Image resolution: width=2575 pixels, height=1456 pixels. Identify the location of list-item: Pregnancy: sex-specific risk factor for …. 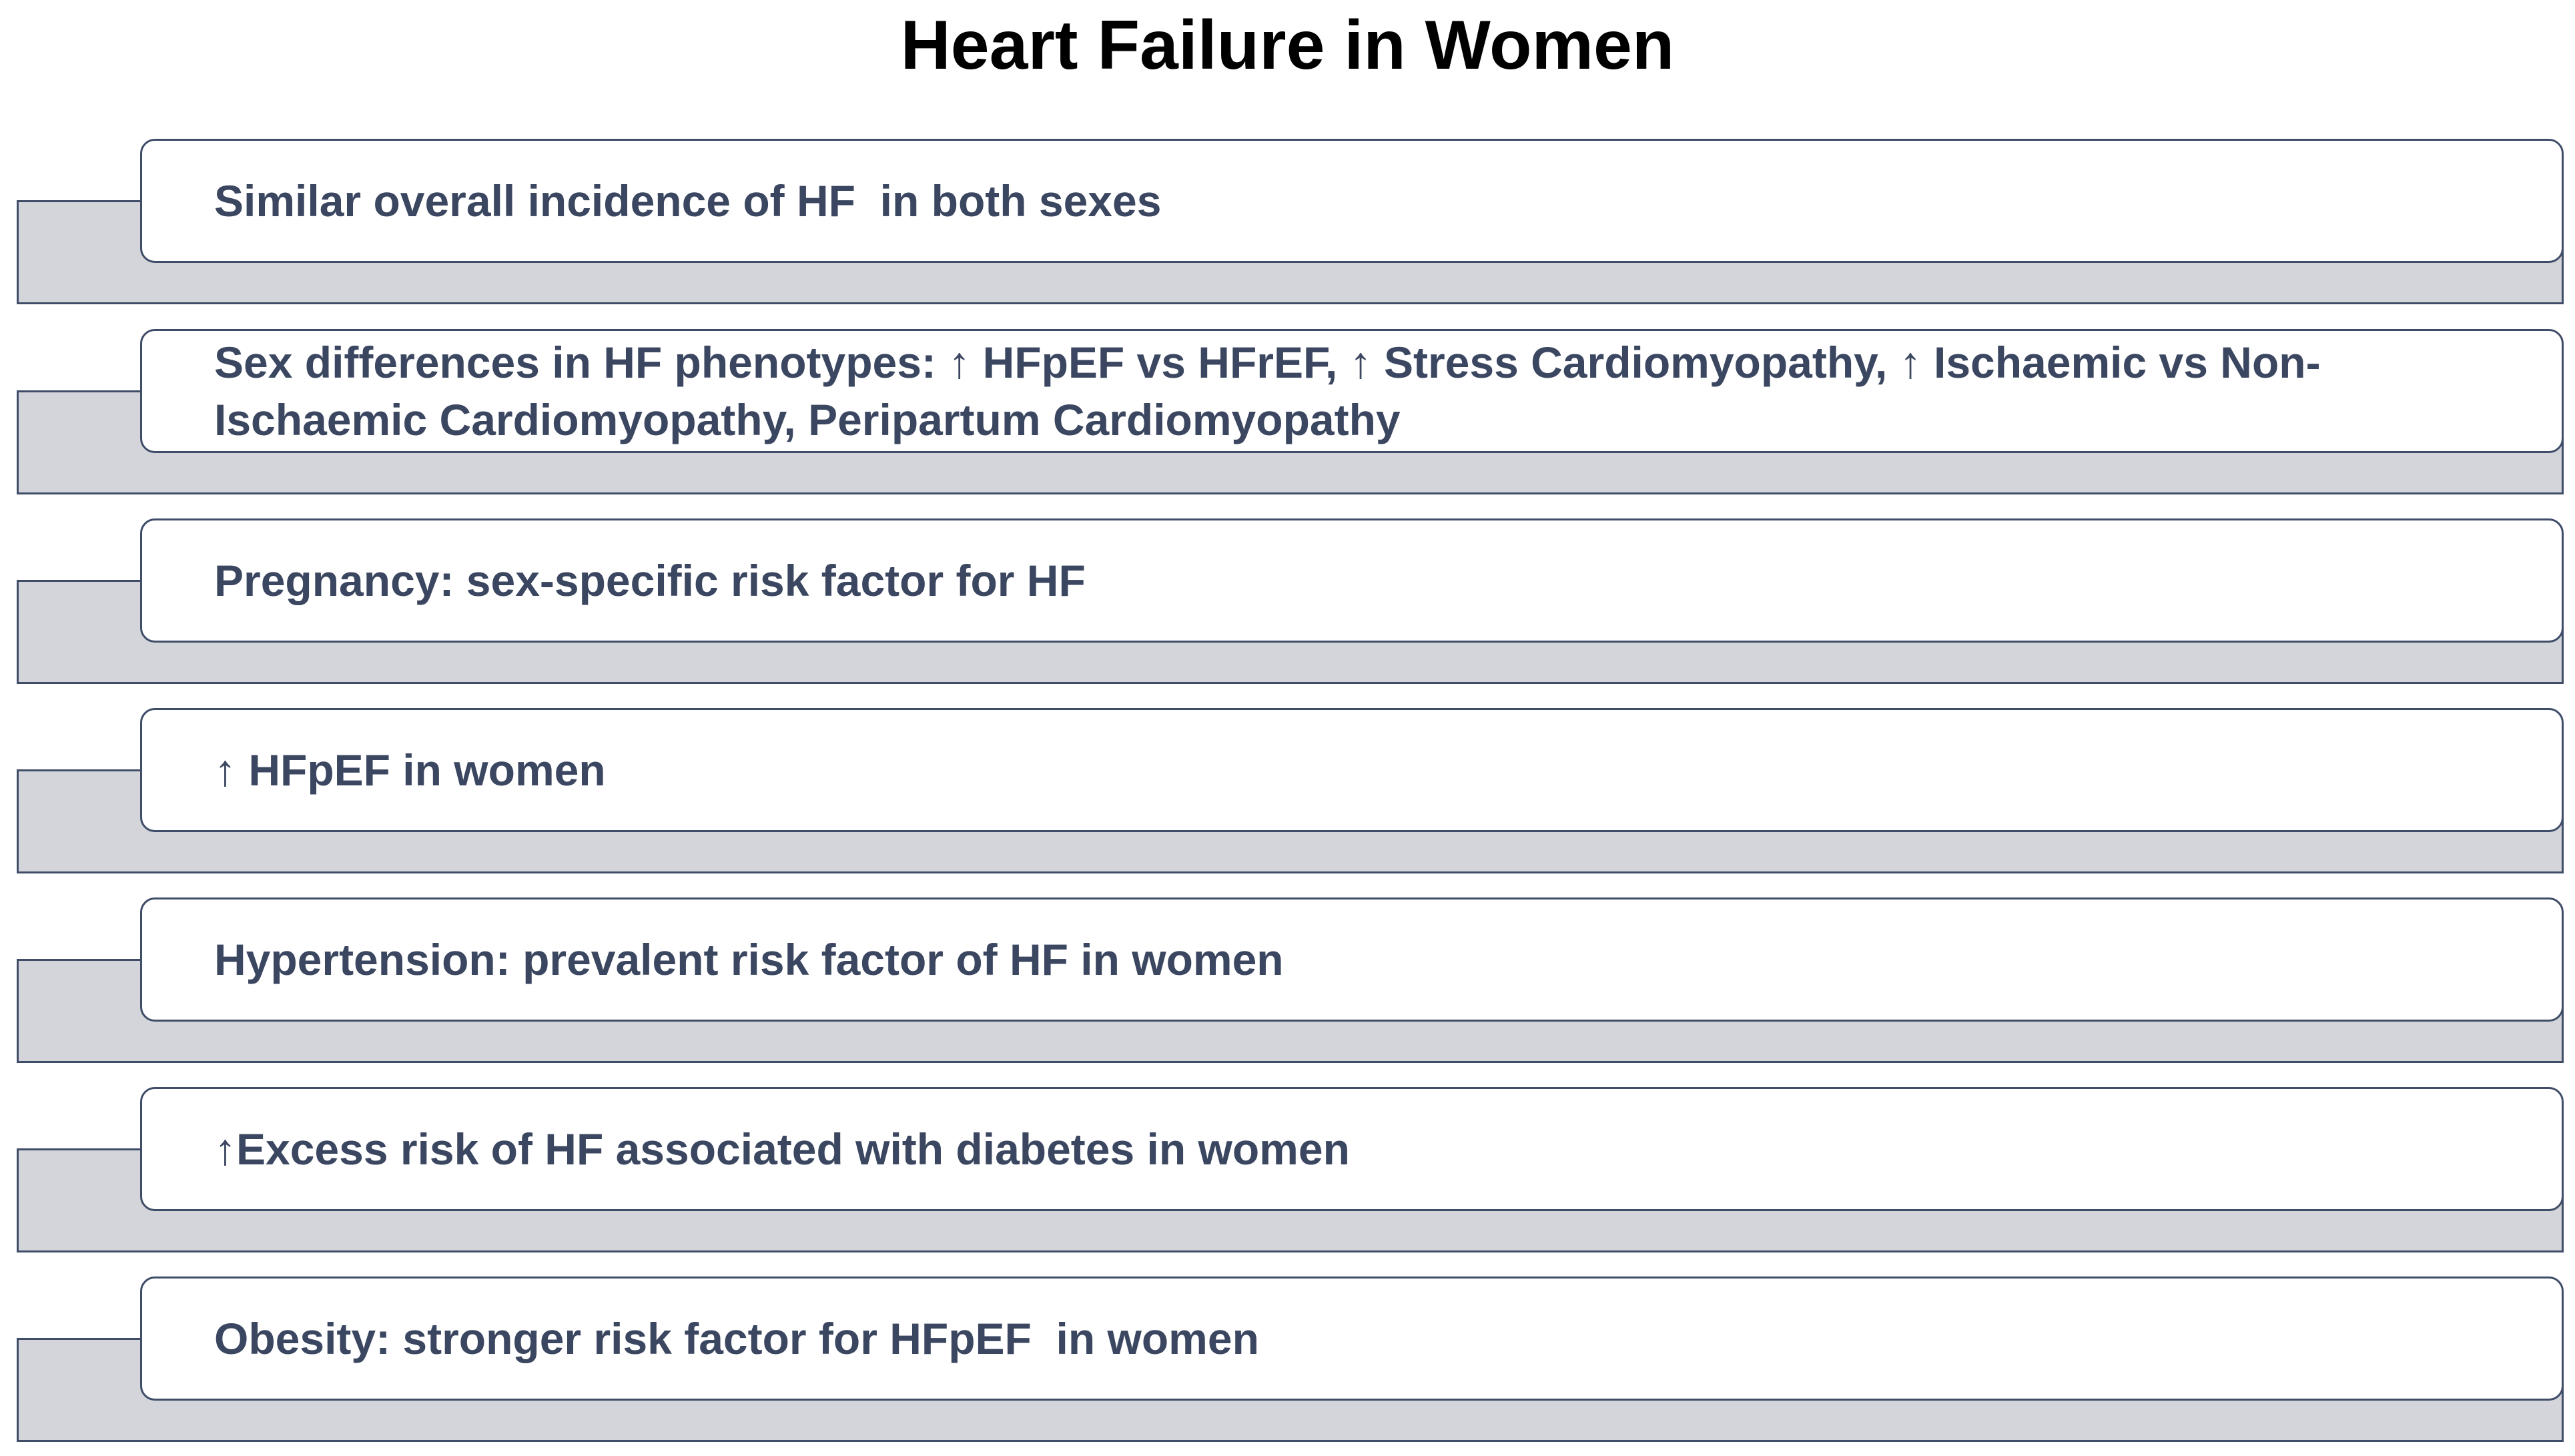
(1287, 601).